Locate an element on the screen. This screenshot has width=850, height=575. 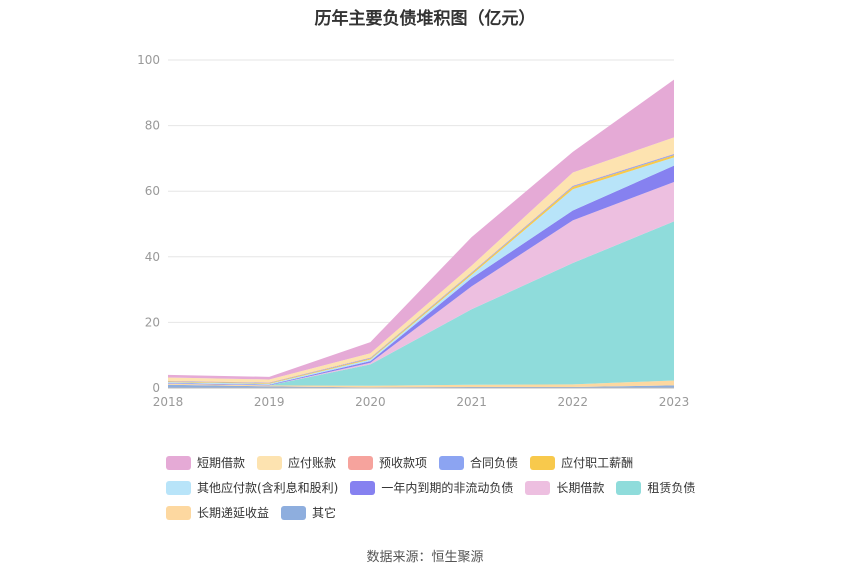
legend-row: 长期递延收益 其它 is located at coordinates (446, 512).